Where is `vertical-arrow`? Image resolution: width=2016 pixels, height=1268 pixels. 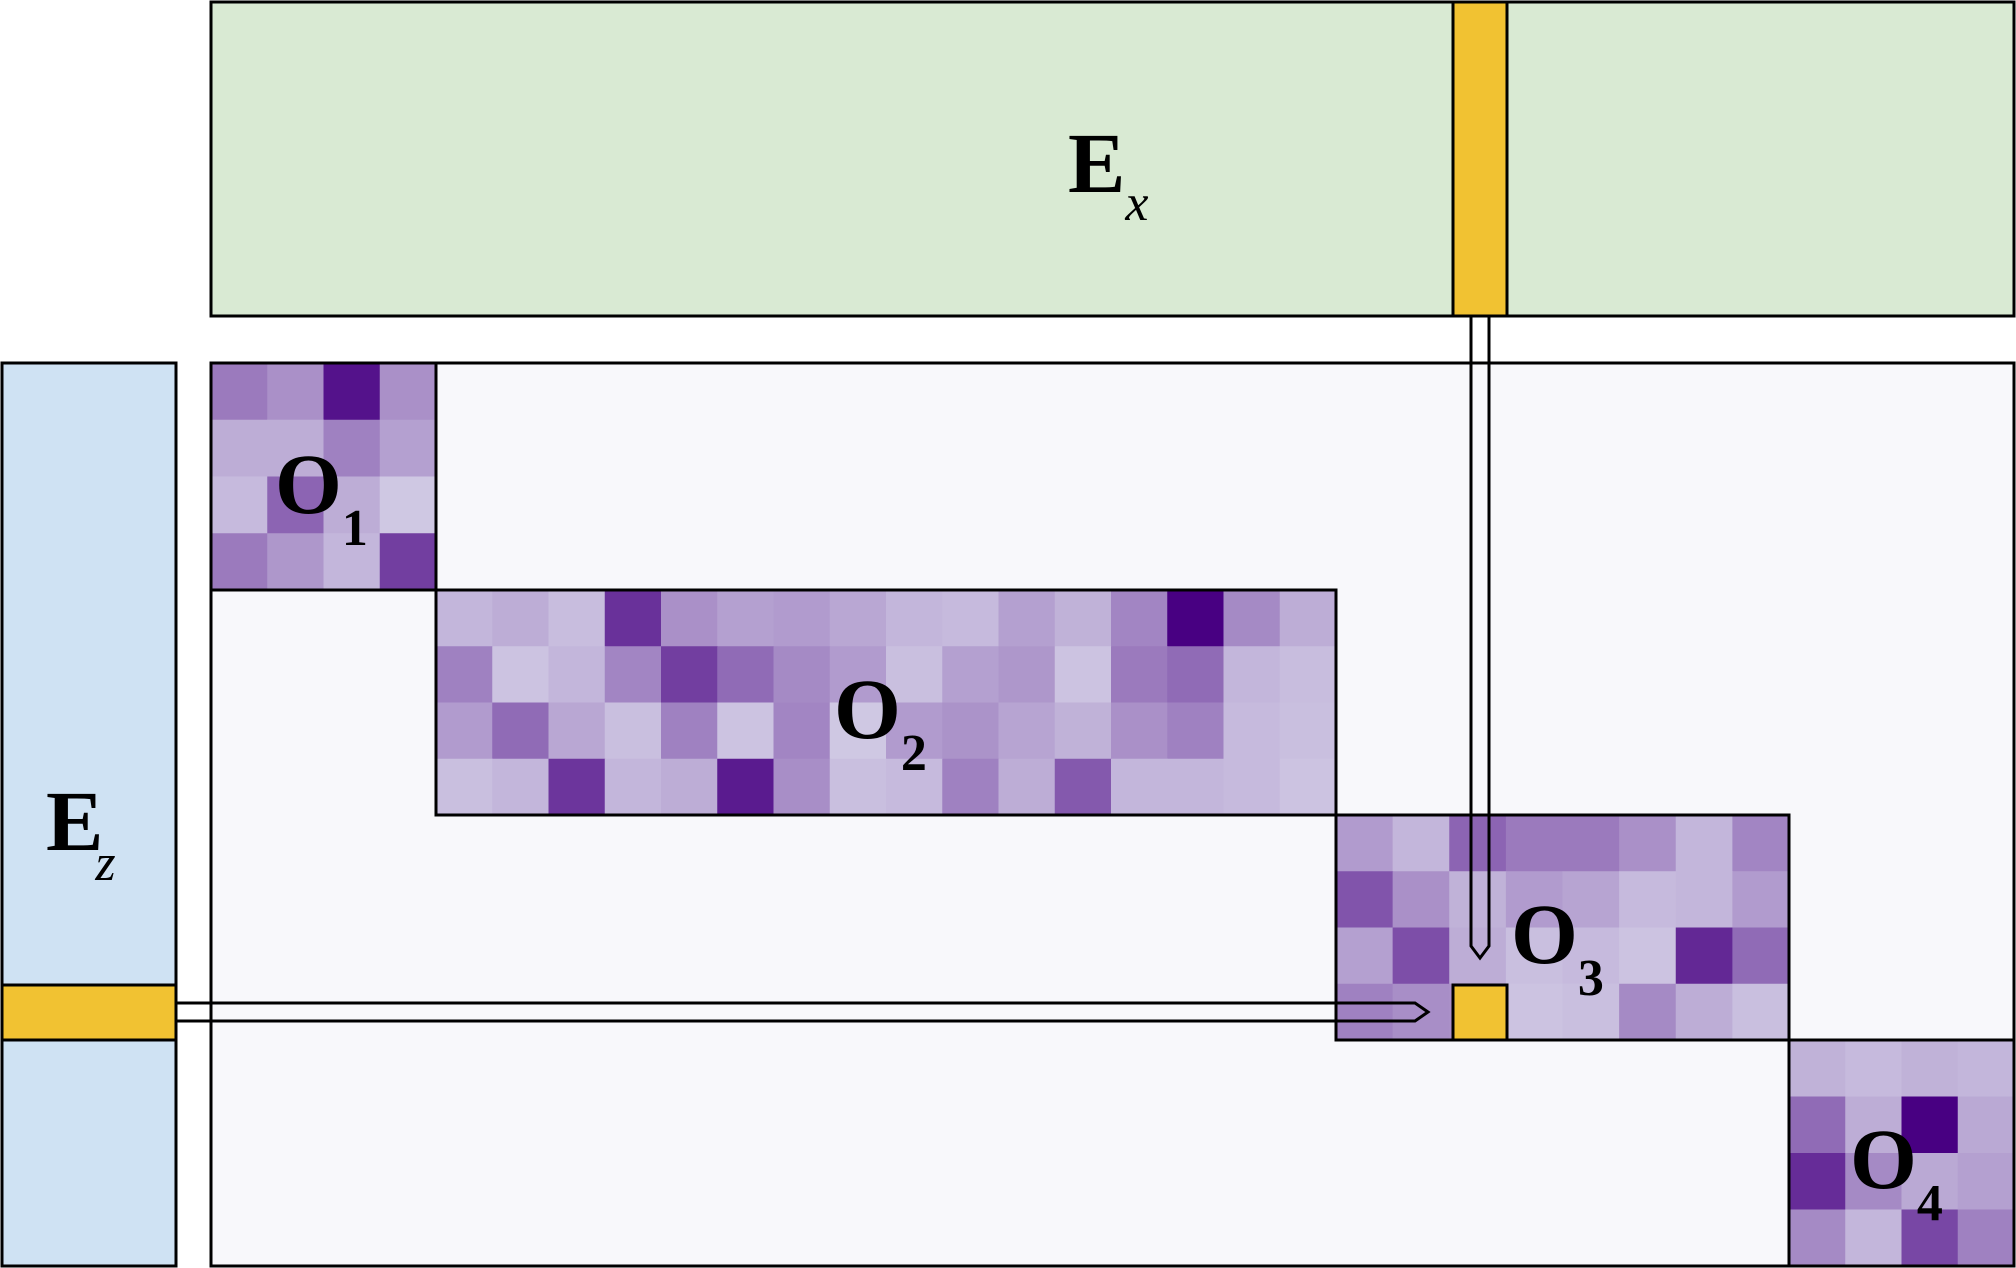
vertical-arrow is located at coordinates (1480, 638).